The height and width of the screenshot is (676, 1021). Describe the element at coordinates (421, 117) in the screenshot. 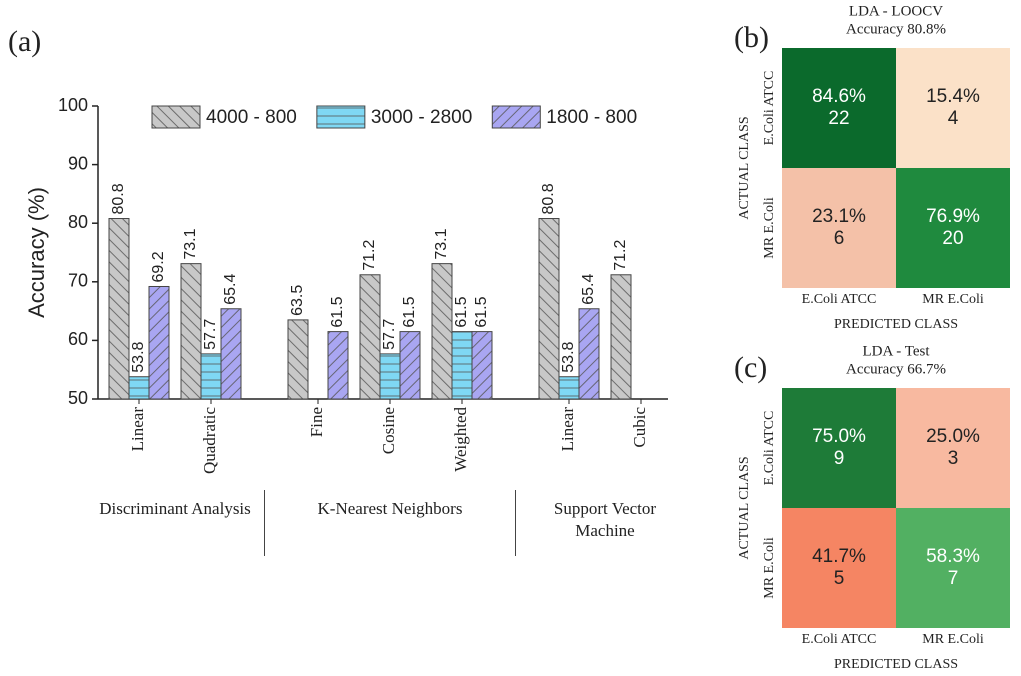

I see `legend-label: 3000 - 2800` at that location.